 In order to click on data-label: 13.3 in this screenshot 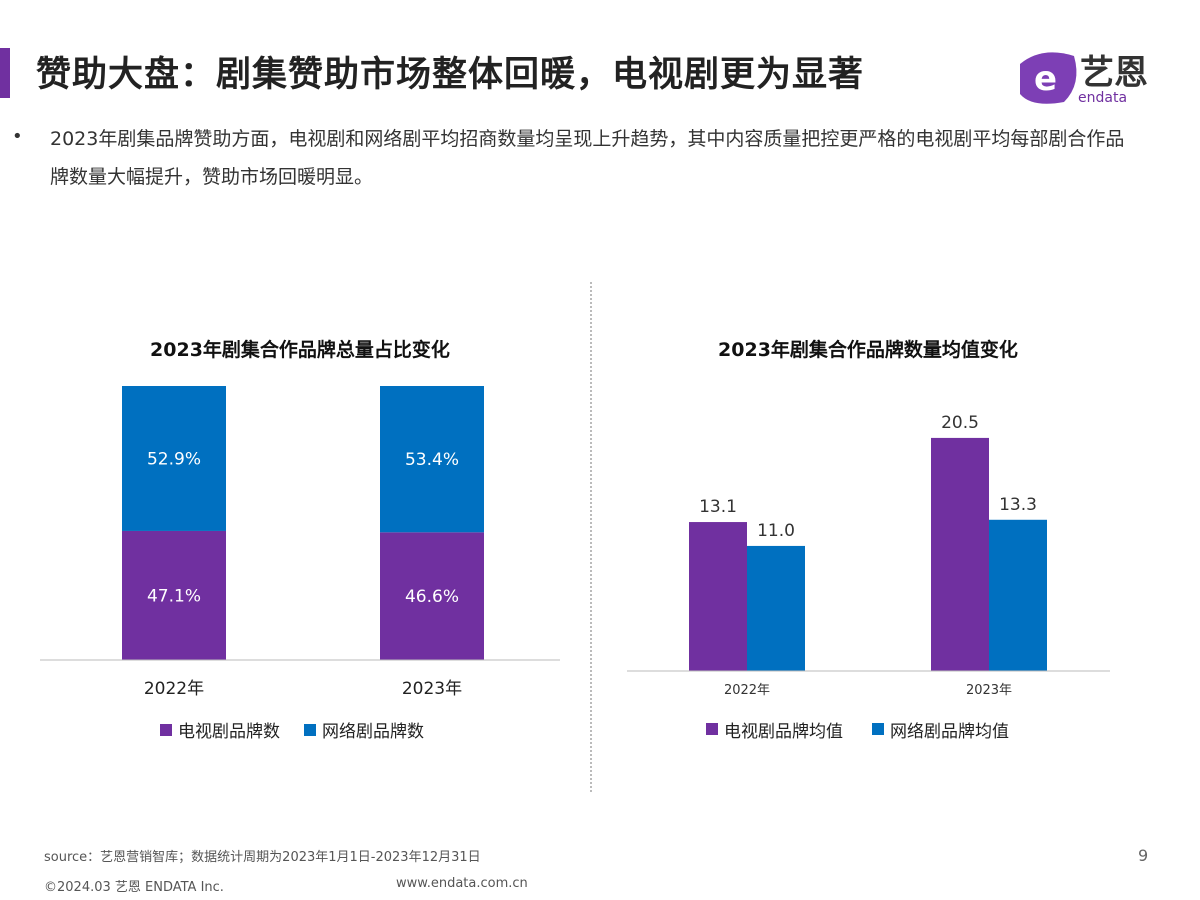, I will do `click(1018, 505)`.